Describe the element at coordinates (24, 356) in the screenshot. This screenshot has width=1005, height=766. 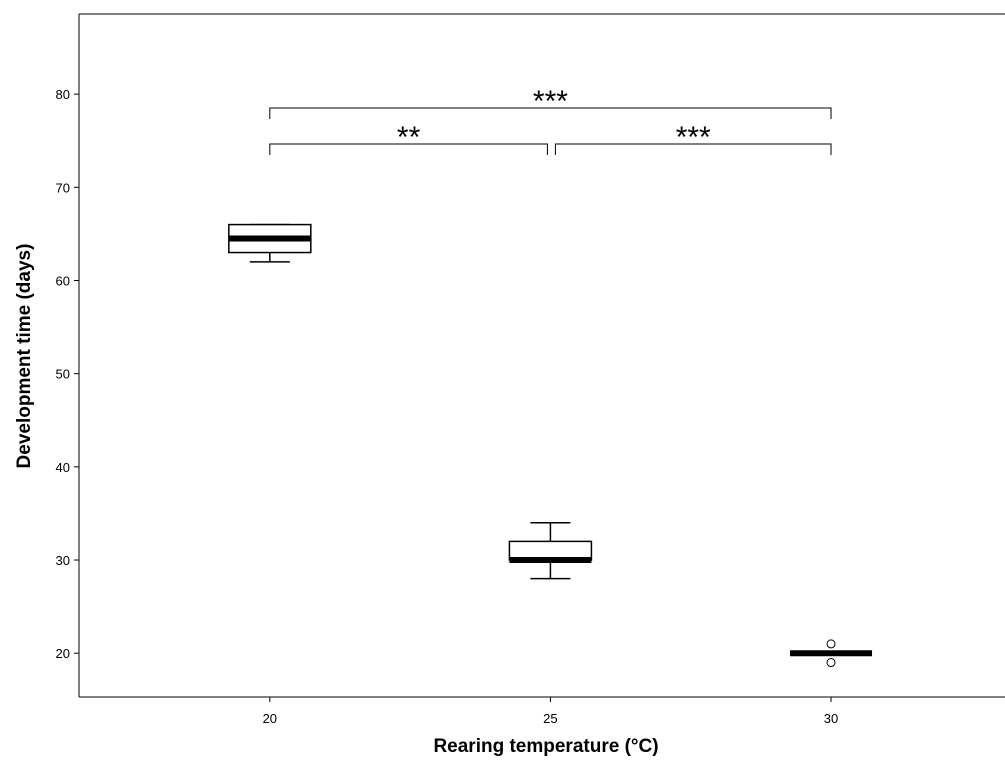
I see `y-axis-title: Development time (days)` at that location.